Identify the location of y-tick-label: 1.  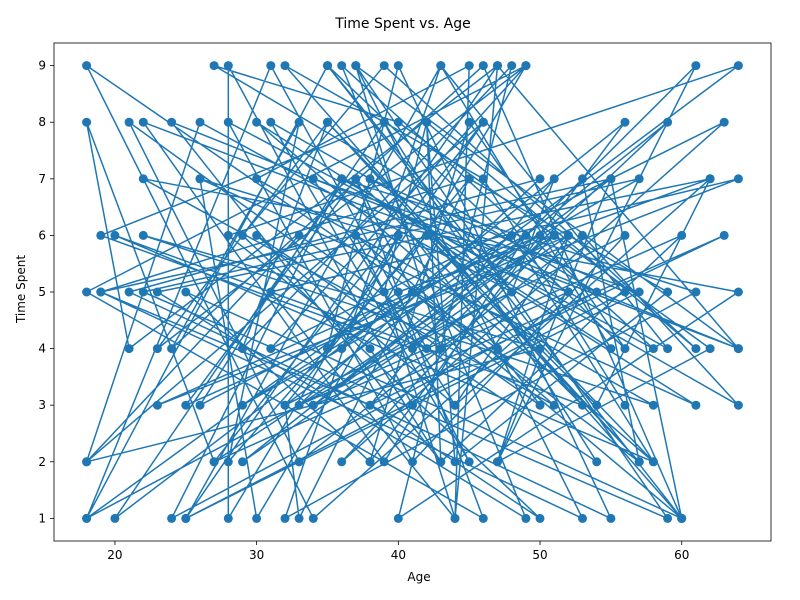
(42, 518).